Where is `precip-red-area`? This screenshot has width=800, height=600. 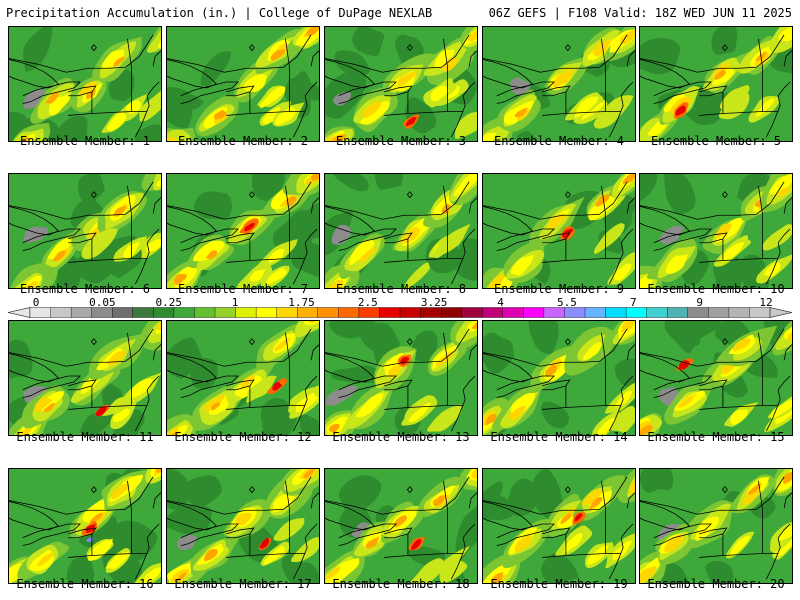 precip-red-area is located at coordinates (411, 121).